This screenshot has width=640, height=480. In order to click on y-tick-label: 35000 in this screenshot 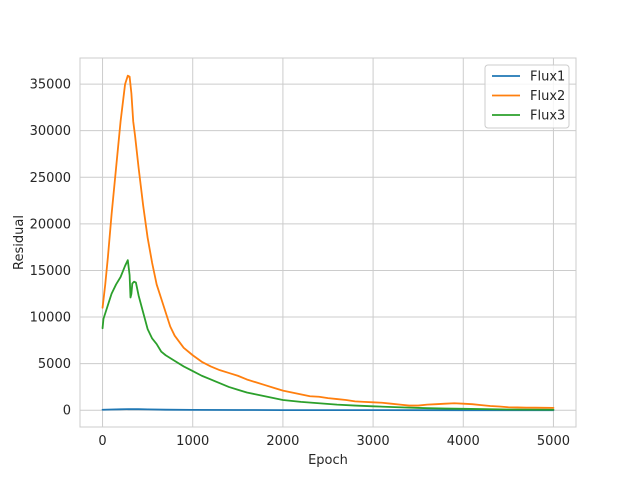, I will do `click(50, 85)`.